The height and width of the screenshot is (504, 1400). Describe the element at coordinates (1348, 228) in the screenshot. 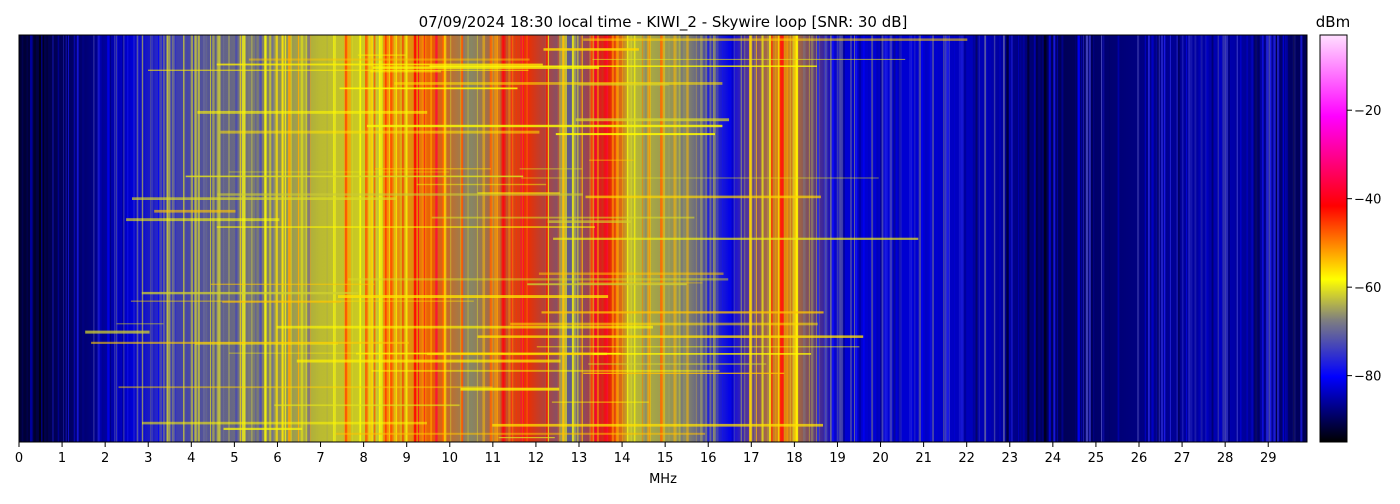

I see `colorbar: dBm −20 −40 −60 −80` at that location.